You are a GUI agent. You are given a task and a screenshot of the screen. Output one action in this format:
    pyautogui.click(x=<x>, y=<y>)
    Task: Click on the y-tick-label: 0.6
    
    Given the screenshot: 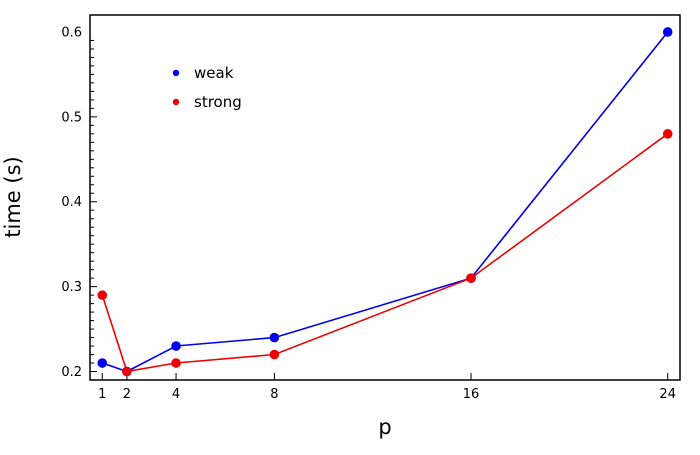 What is the action you would take?
    pyautogui.click(x=71, y=32)
    